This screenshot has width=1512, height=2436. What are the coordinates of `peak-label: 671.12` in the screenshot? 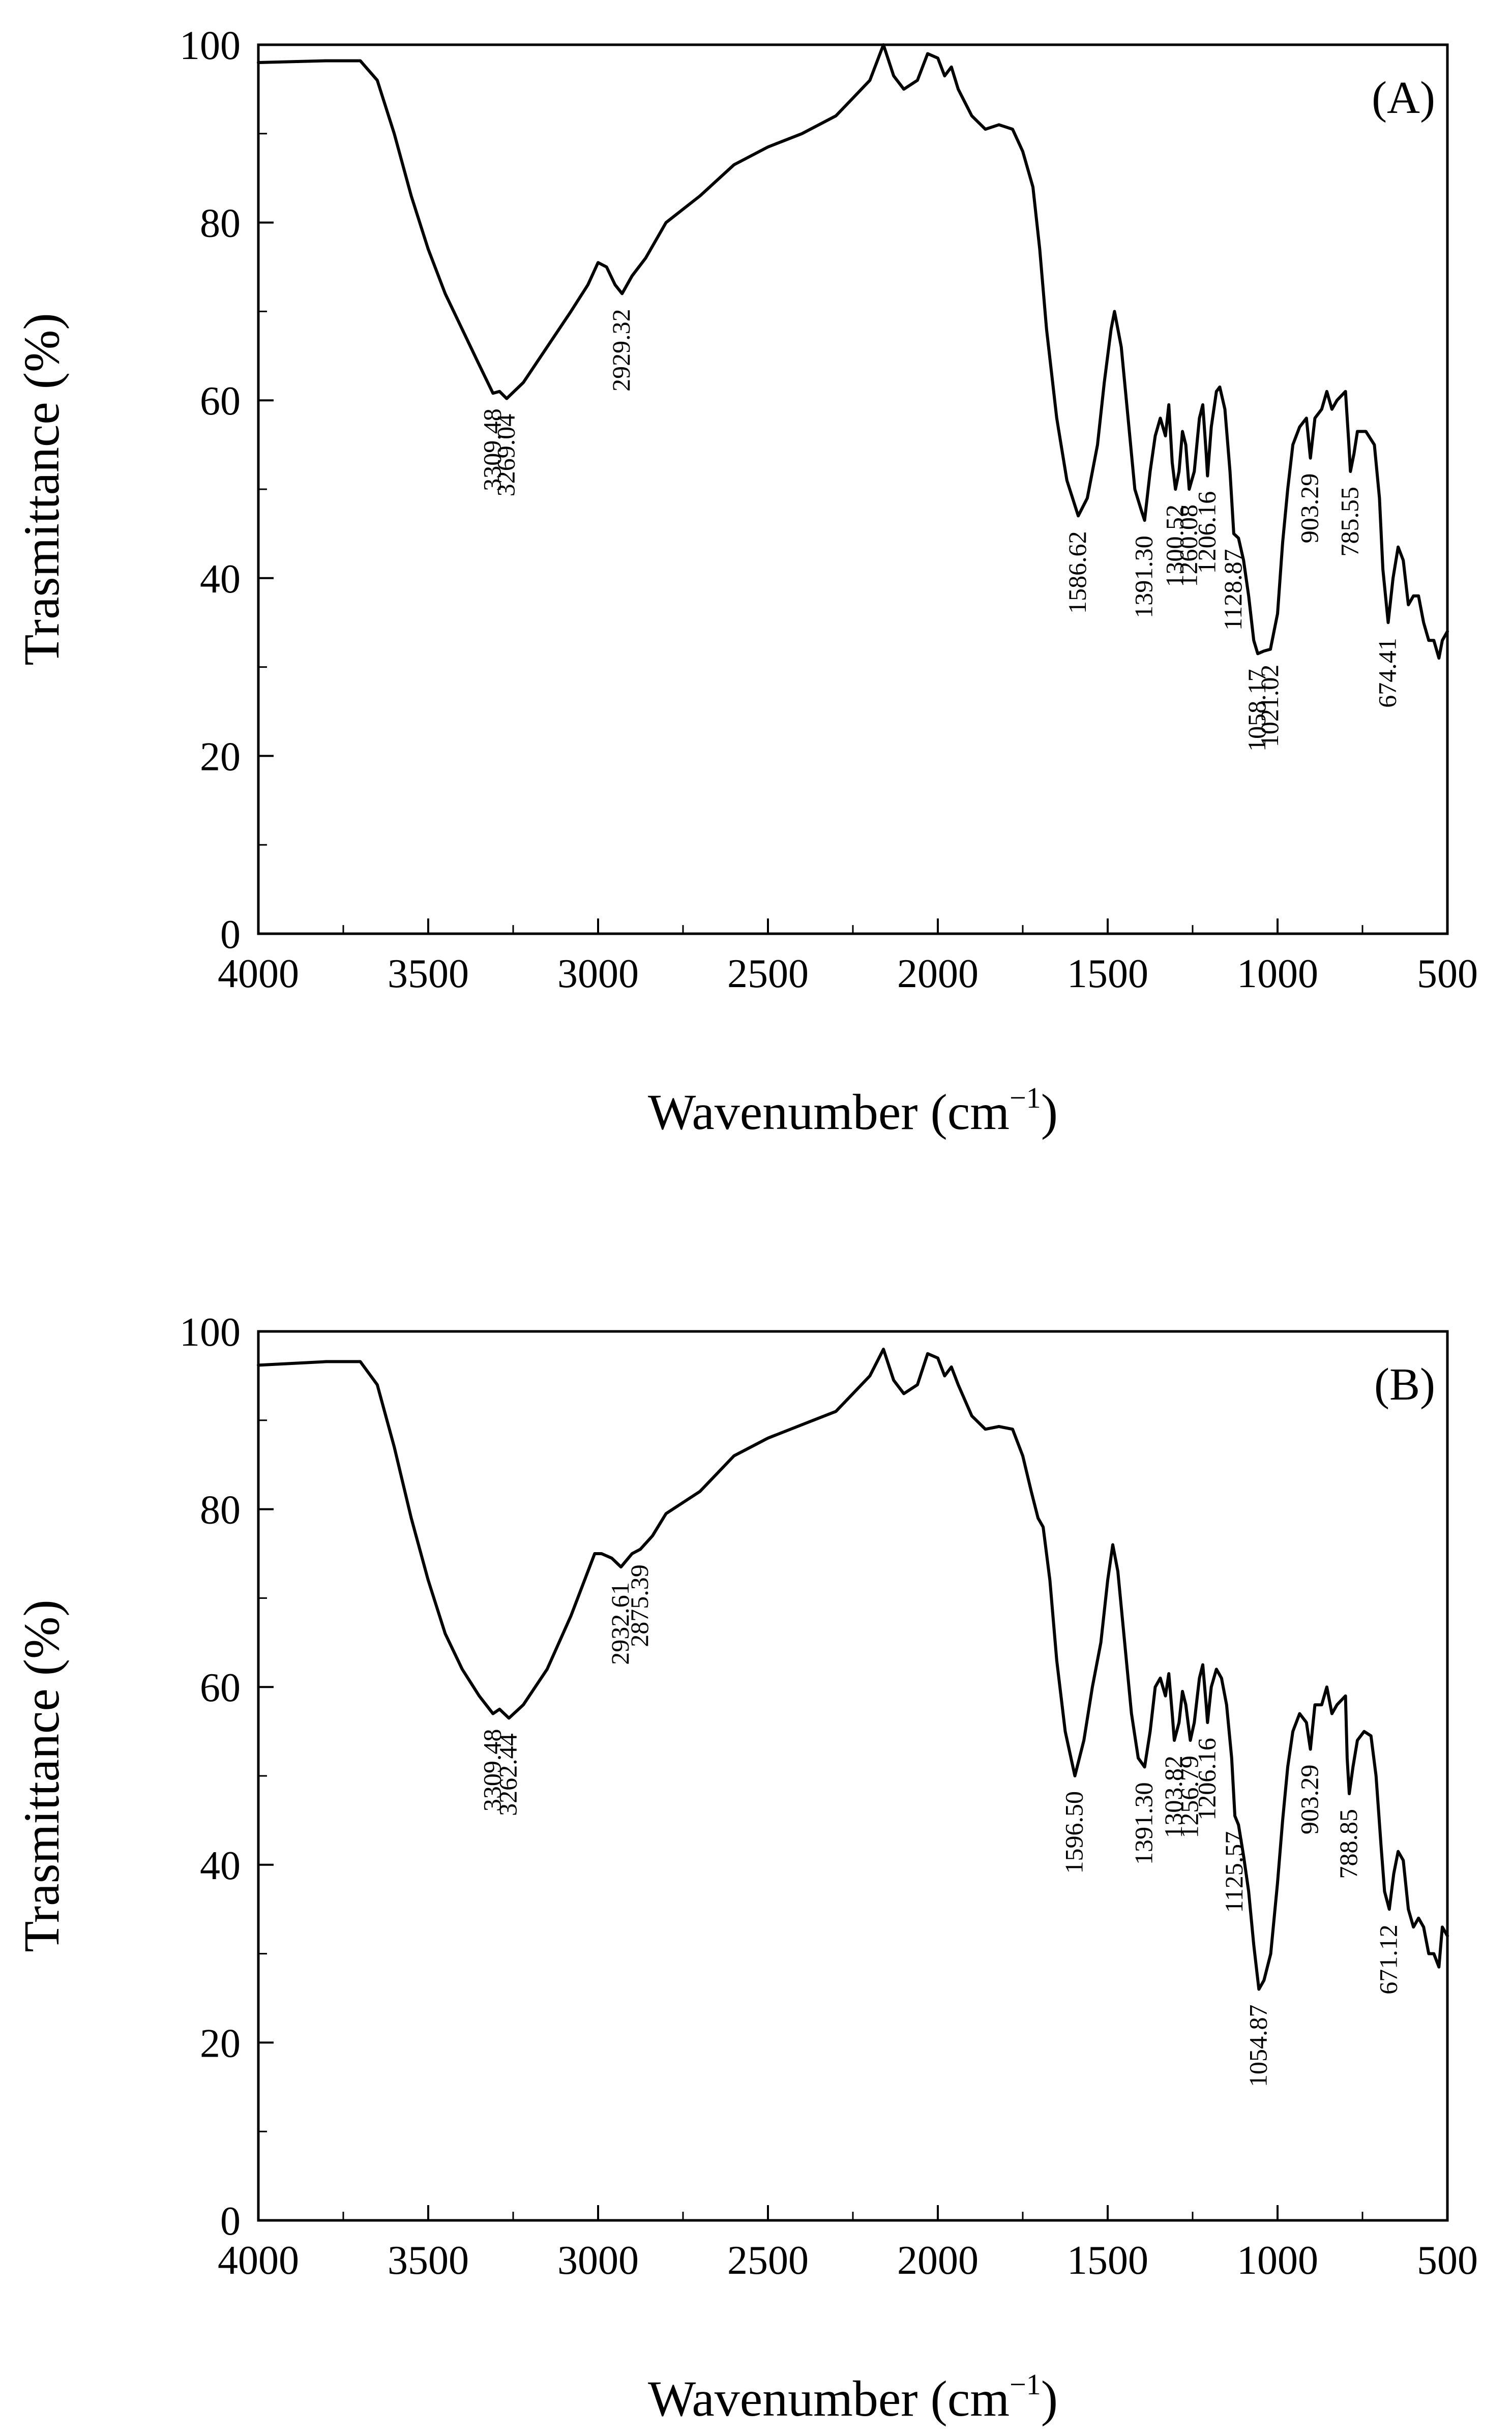 It's located at (1388, 1960).